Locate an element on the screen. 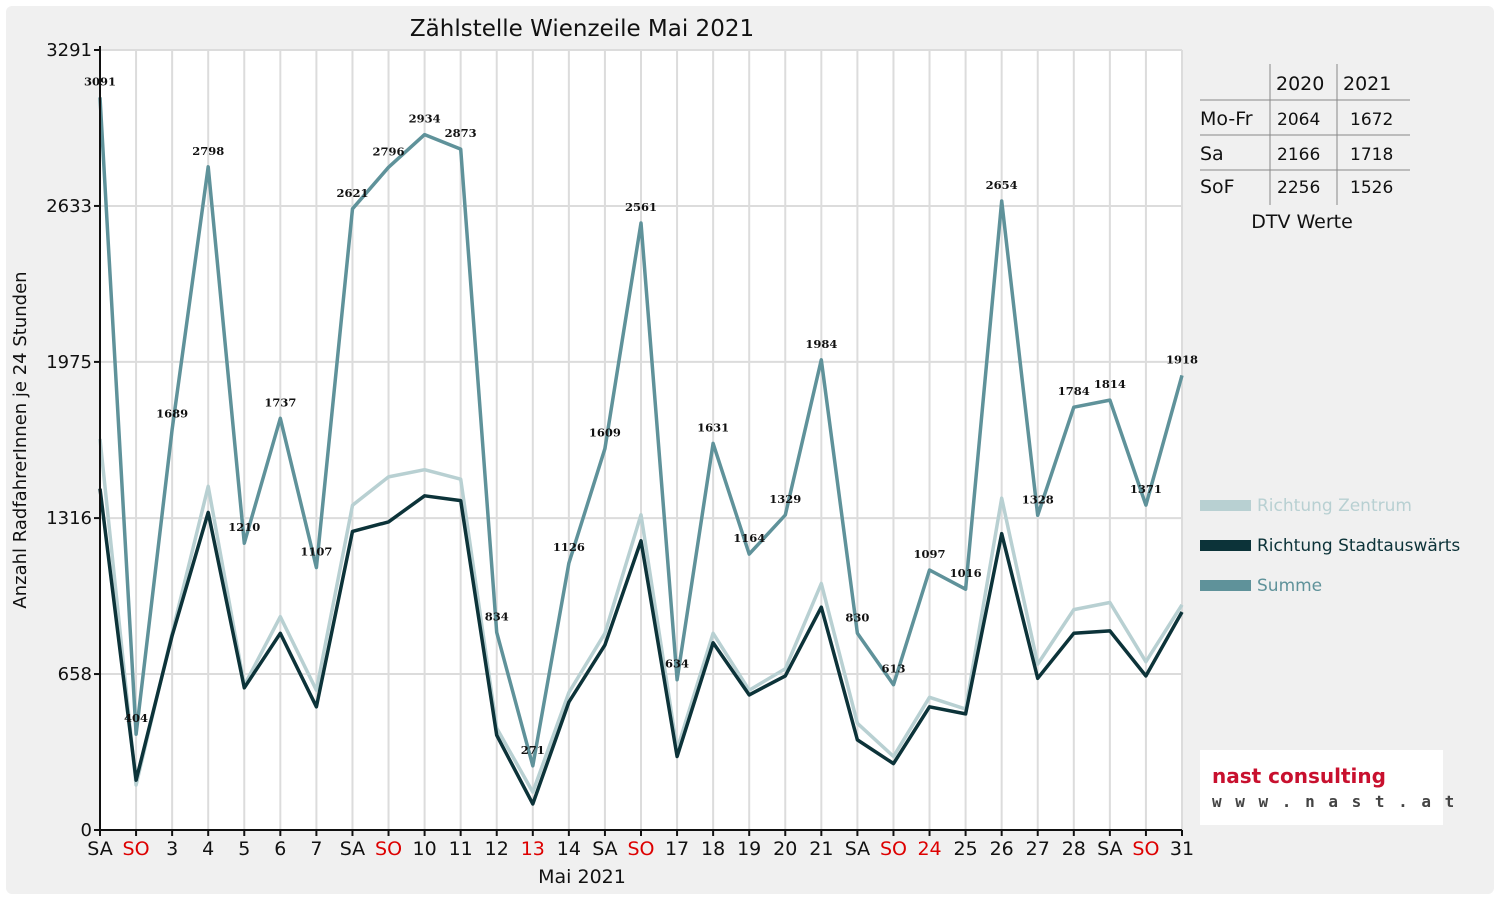  data-label: 1737 is located at coordinates (280, 402).